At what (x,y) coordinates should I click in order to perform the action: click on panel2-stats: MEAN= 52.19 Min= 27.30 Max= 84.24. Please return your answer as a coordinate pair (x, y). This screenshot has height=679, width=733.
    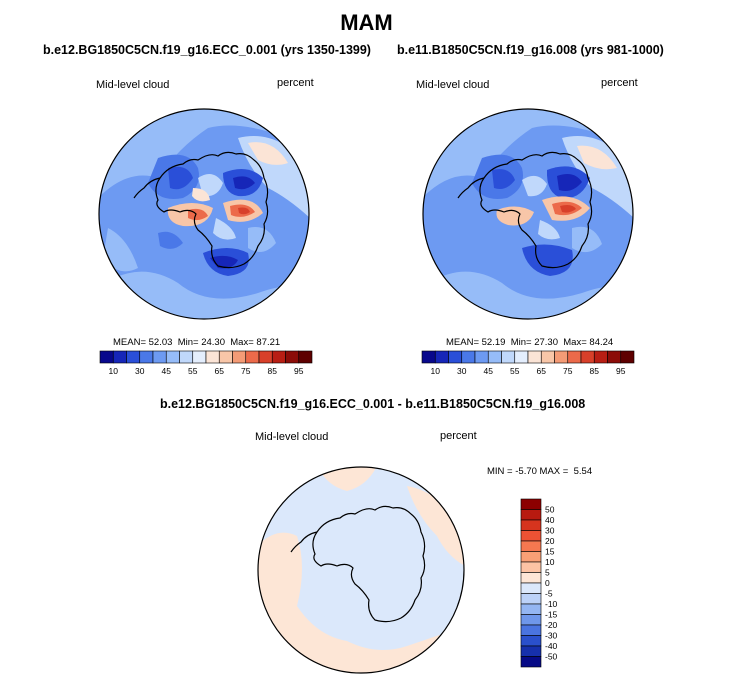
    Looking at the image, I should click on (529, 342).